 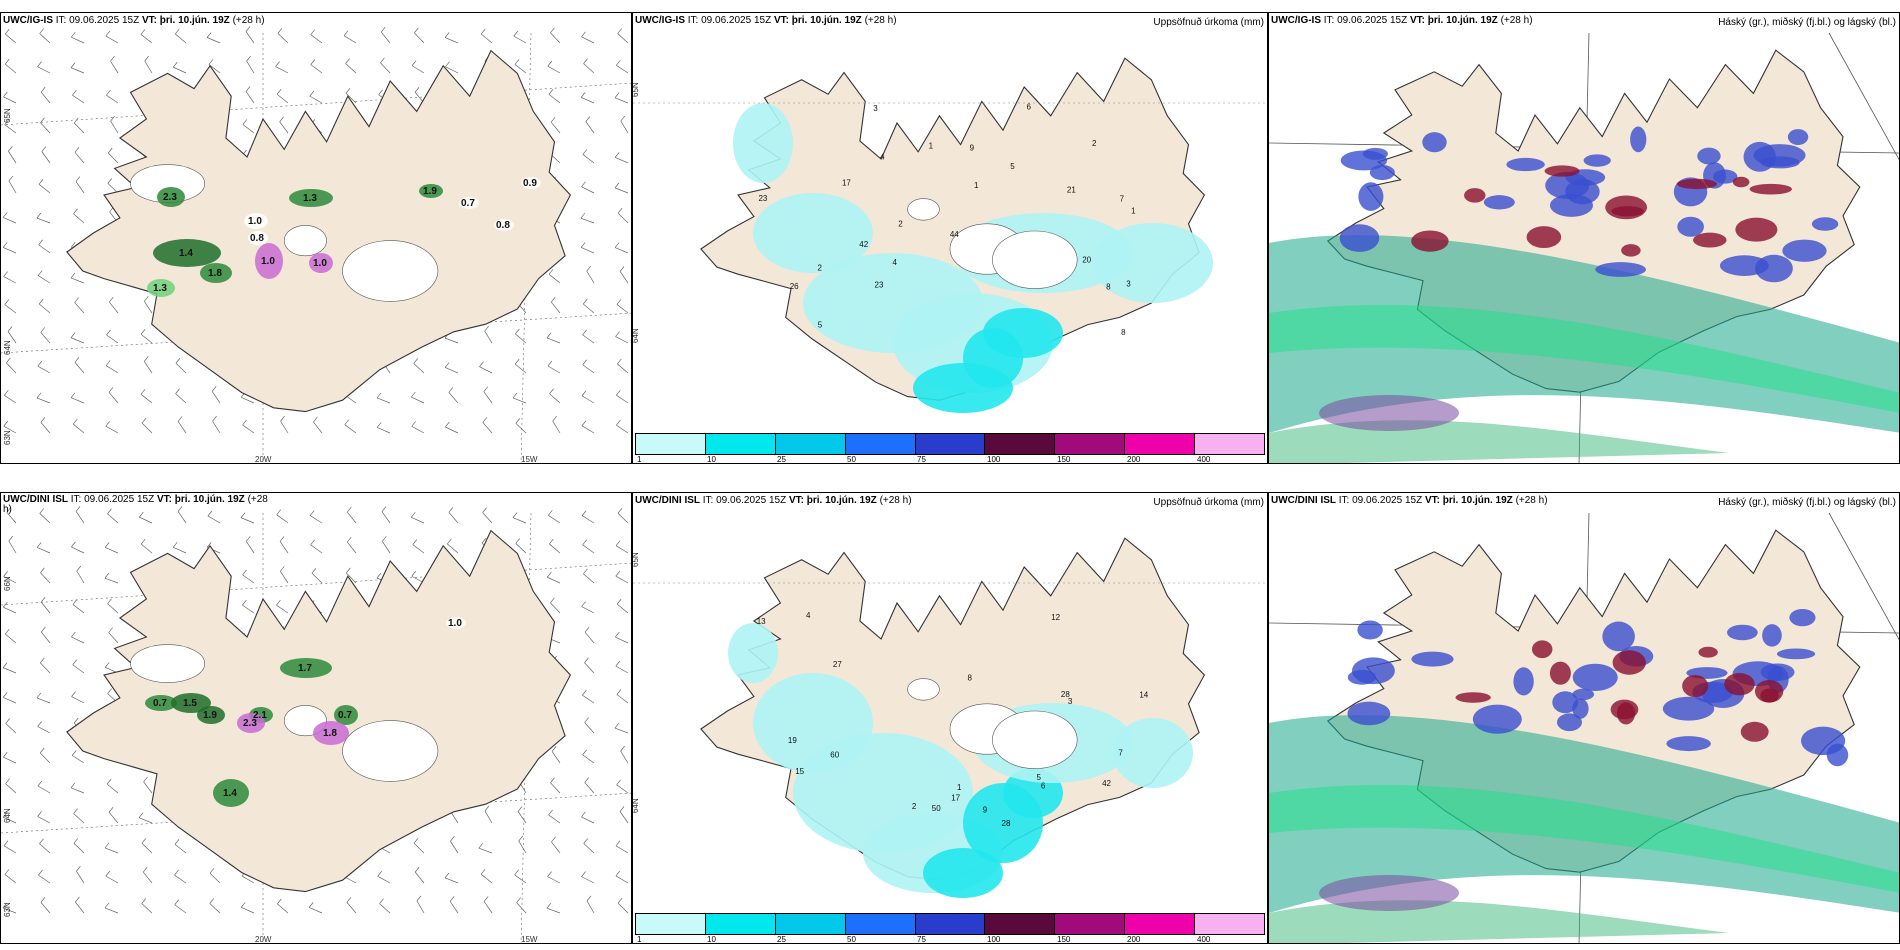 What do you see at coordinates (1108, 286) in the screenshot?
I see `precip-value: 8` at bounding box center [1108, 286].